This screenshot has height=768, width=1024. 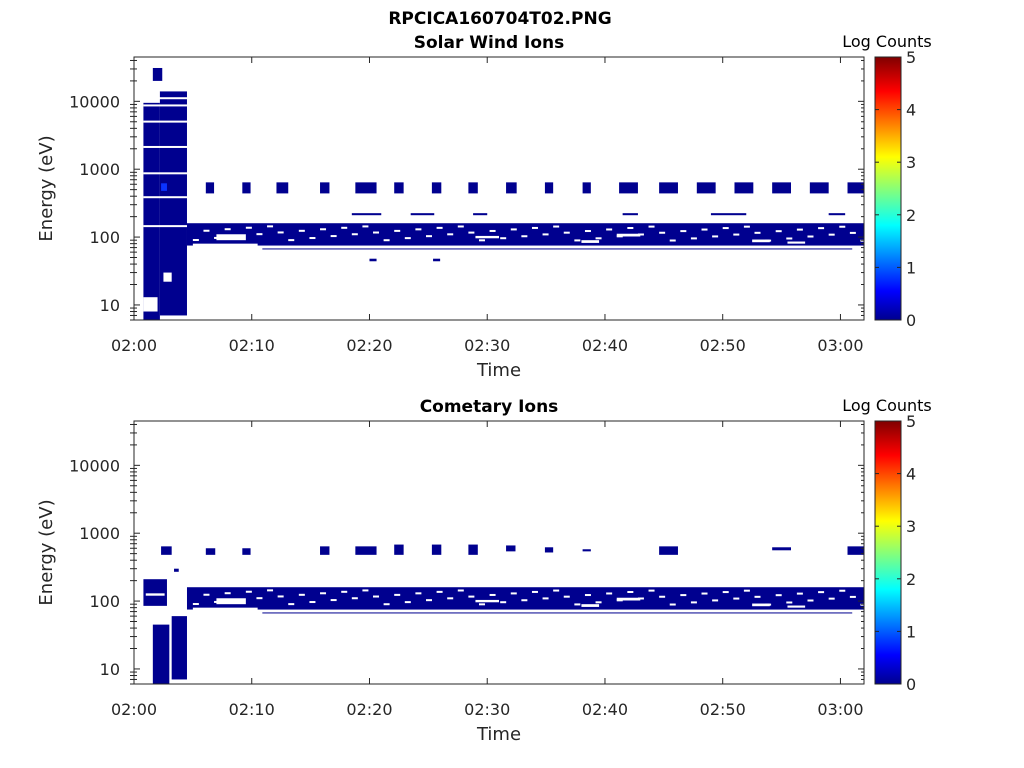 What do you see at coordinates (94, 101) in the screenshot?
I see `y-tick-label: 10000` at bounding box center [94, 101].